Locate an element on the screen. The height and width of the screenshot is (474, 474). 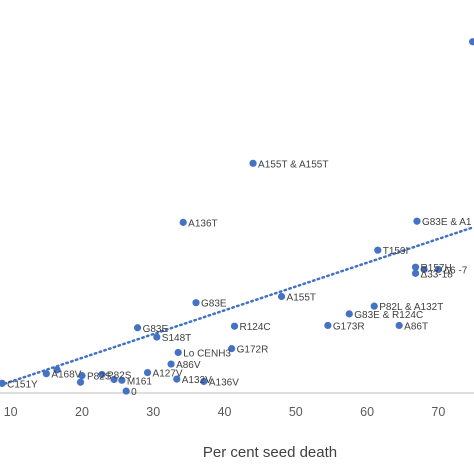
point-label: R157H is located at coordinates (436, 268).